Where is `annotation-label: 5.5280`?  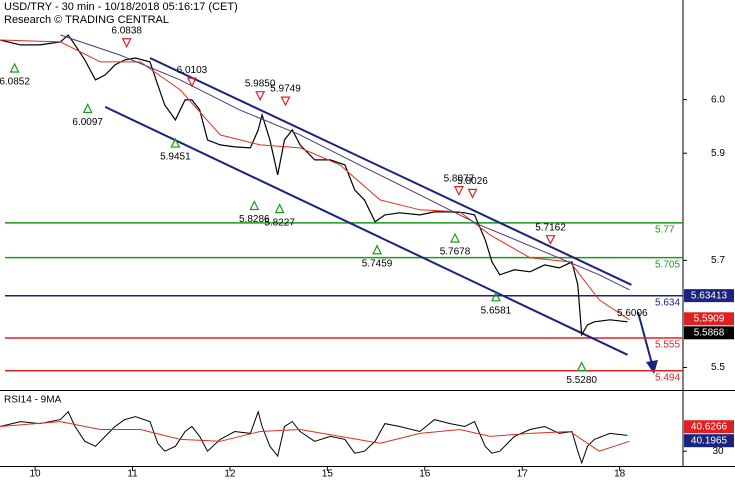
annotation-label: 5.5280 is located at coordinates (581, 380).